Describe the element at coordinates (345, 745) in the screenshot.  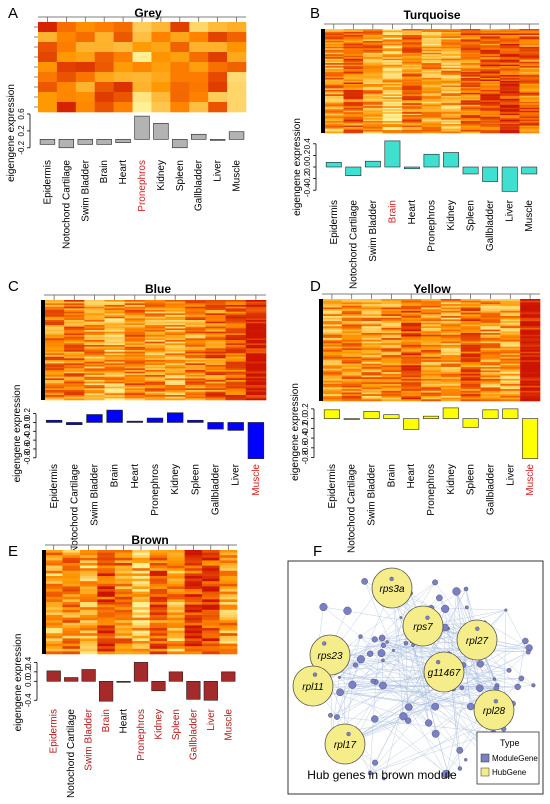
I see `hub-gene-label: rpl17` at that location.